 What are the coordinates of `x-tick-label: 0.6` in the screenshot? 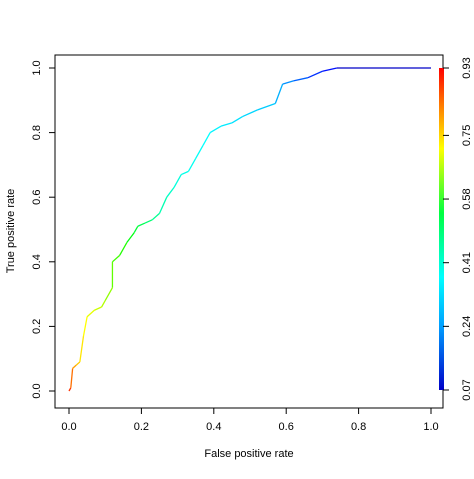 It's located at (286, 427).